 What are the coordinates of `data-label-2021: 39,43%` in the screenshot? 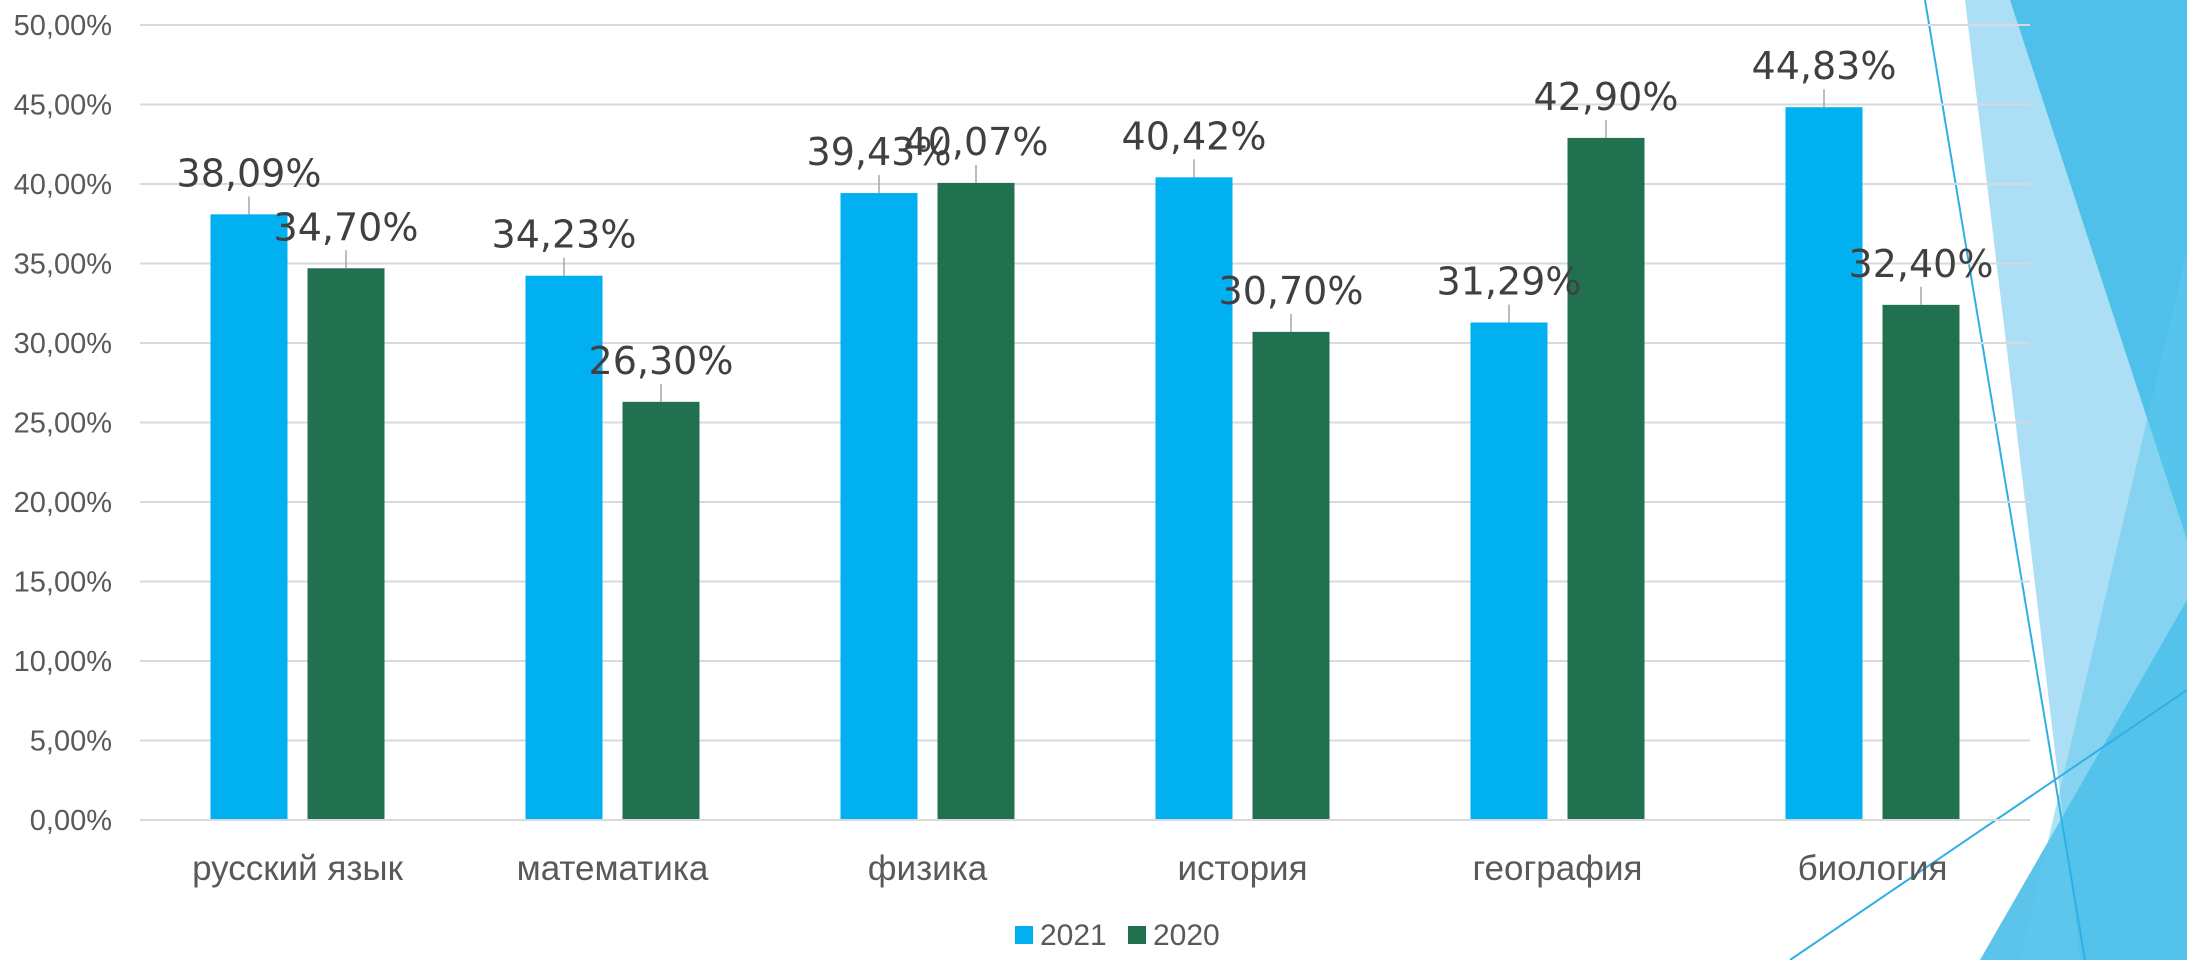 It's located at (879, 152).